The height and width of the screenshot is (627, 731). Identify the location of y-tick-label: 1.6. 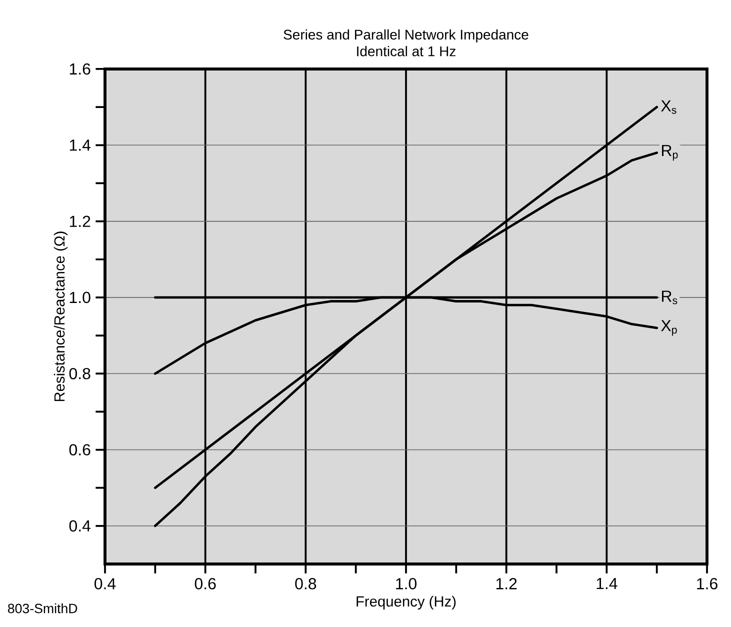
(80, 69).